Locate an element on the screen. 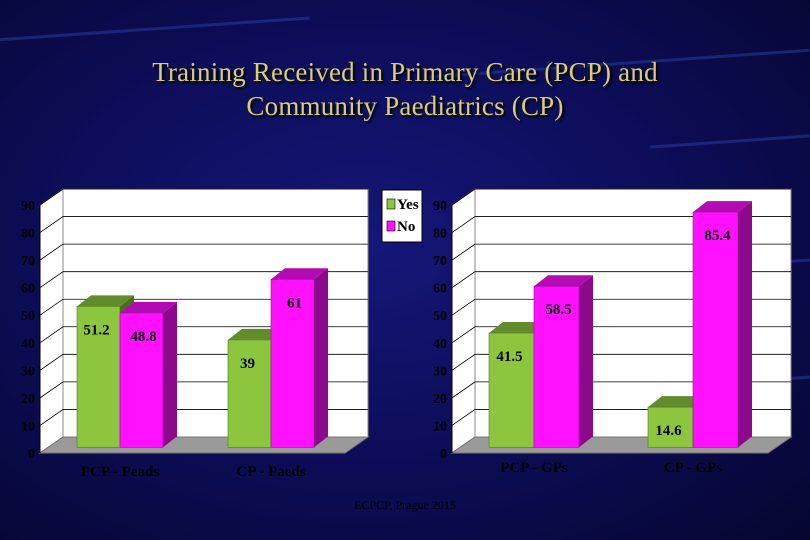  data-label: 58.5 is located at coordinates (558, 310).